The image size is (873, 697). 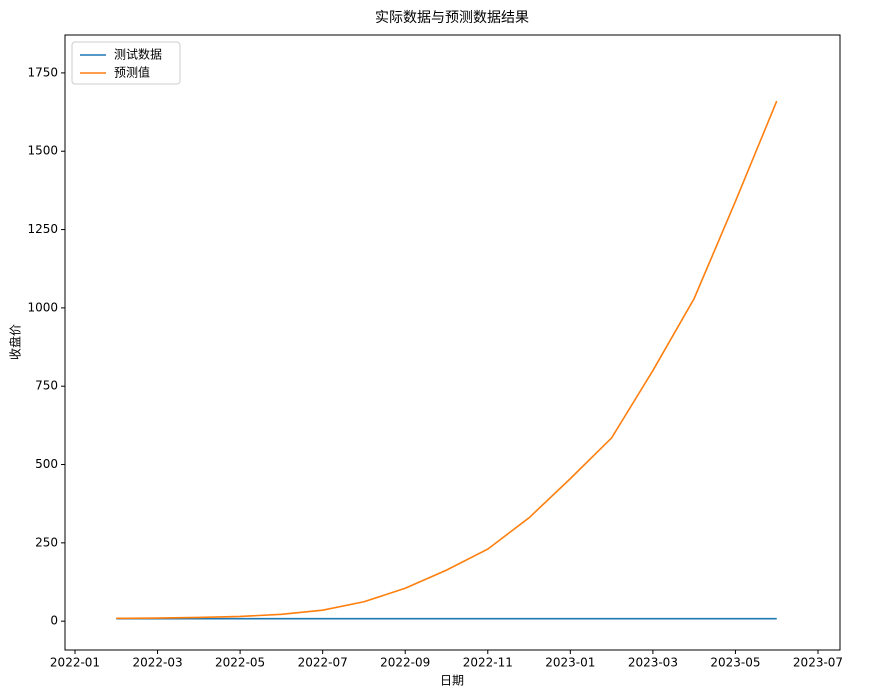 I want to click on x-tick-label: 2023-01, so click(x=570, y=663).